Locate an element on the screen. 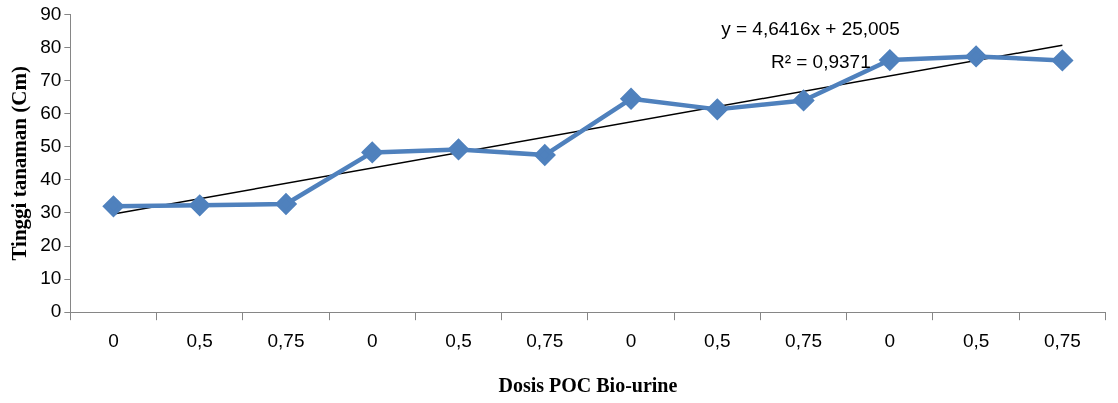 The height and width of the screenshot is (403, 1118). y-tick-label: 0 is located at coordinates (56, 311).